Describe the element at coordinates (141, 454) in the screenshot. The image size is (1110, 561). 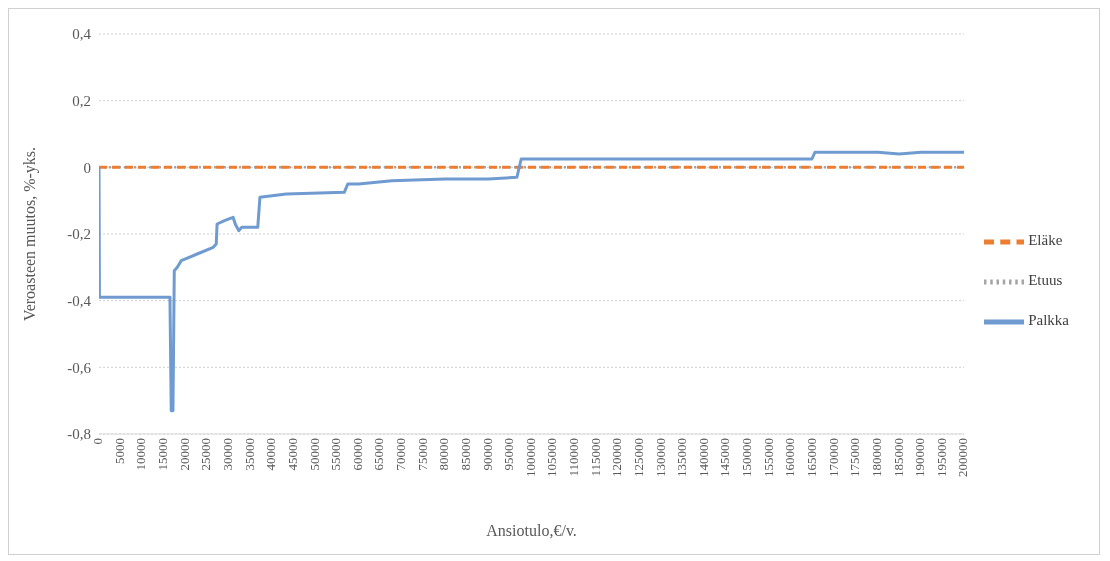
I see `x-tick-label: 10000` at that location.